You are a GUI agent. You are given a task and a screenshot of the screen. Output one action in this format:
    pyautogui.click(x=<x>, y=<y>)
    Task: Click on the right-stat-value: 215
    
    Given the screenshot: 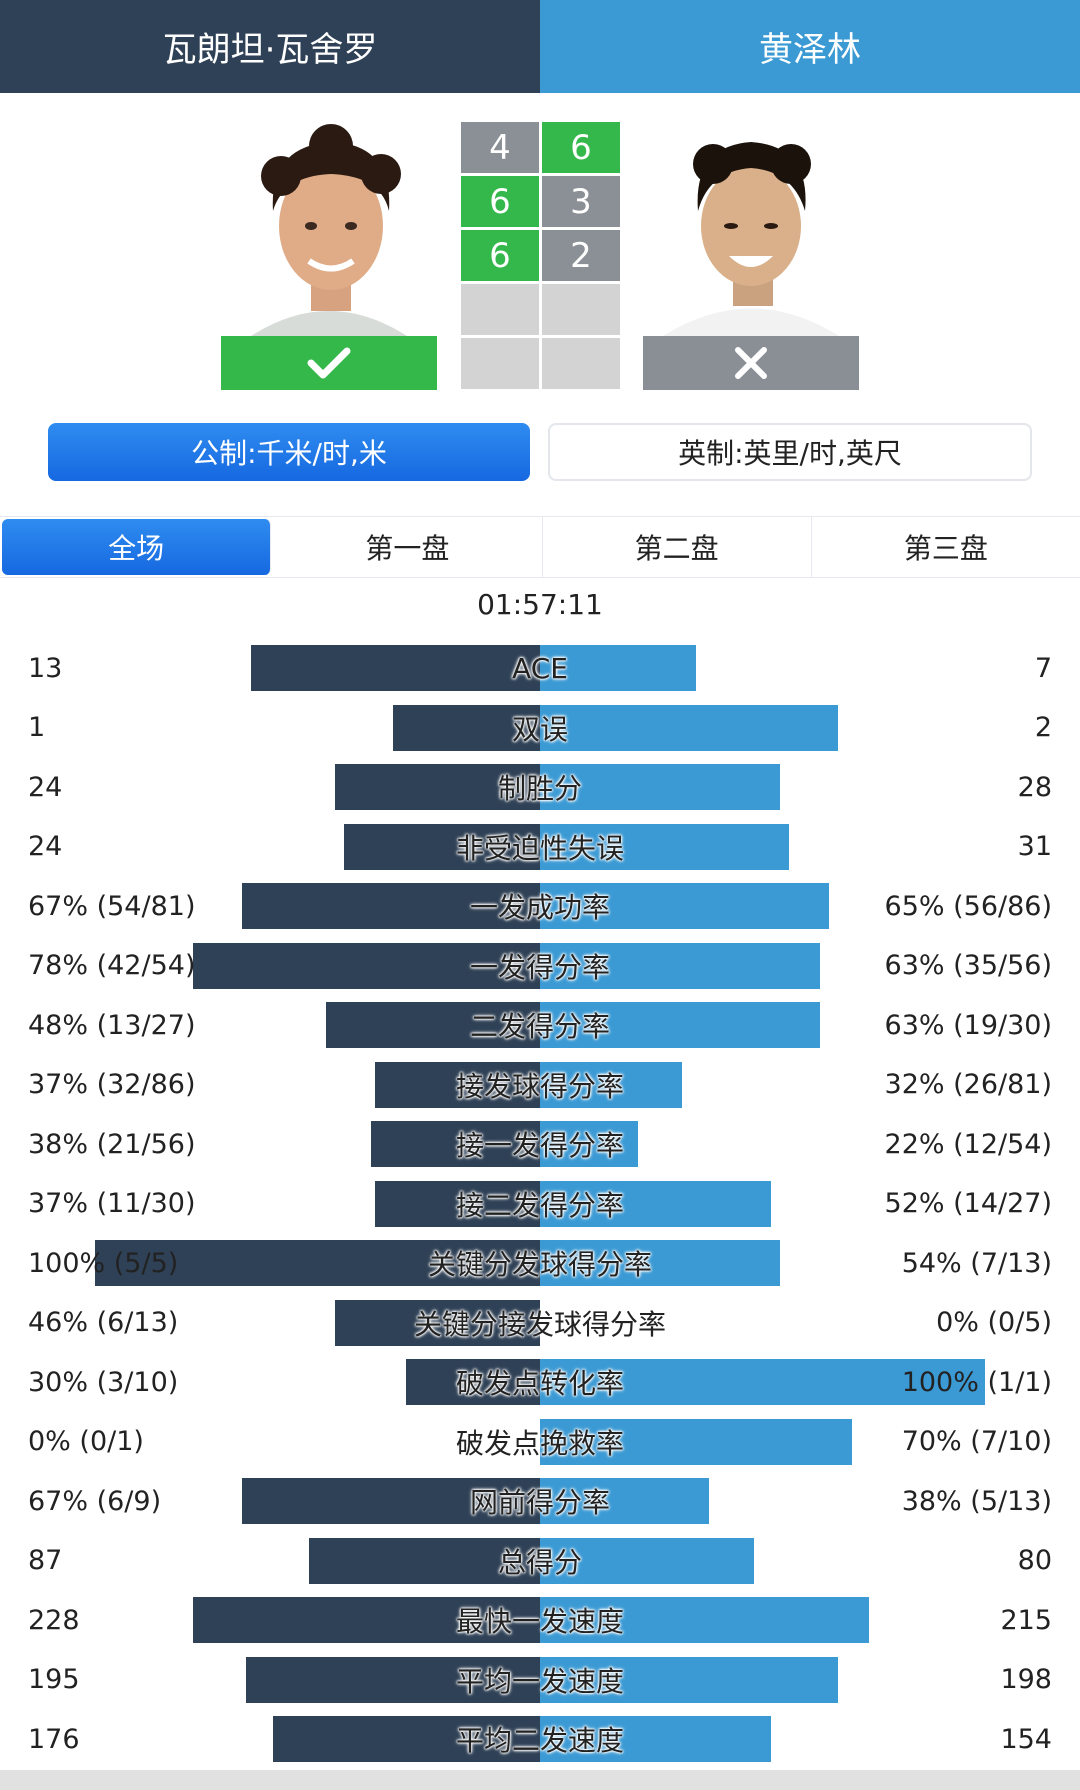 What is the action you would take?
    pyautogui.click(x=1026, y=1620)
    